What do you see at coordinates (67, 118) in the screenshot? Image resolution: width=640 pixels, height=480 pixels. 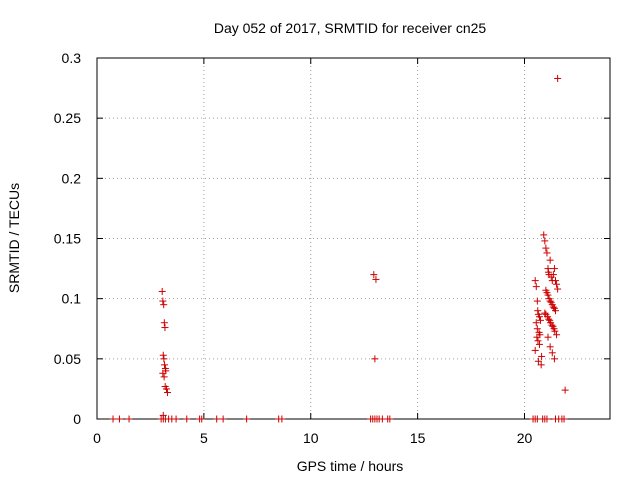 I see `y-tick-label: 0.25` at bounding box center [67, 118].